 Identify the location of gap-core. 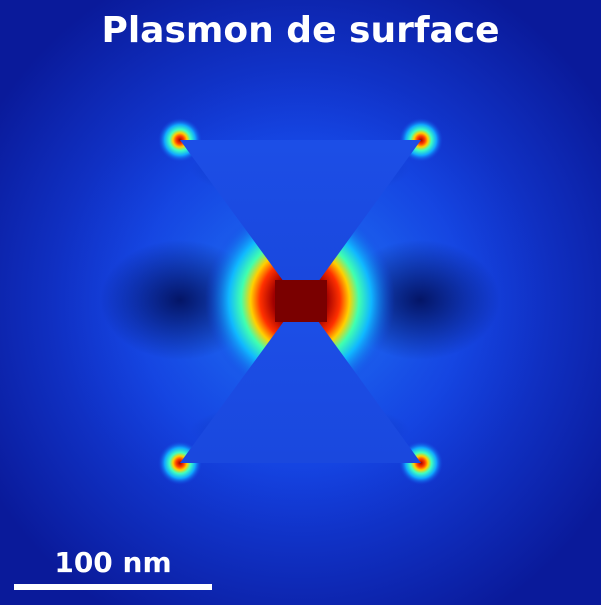
(301, 301).